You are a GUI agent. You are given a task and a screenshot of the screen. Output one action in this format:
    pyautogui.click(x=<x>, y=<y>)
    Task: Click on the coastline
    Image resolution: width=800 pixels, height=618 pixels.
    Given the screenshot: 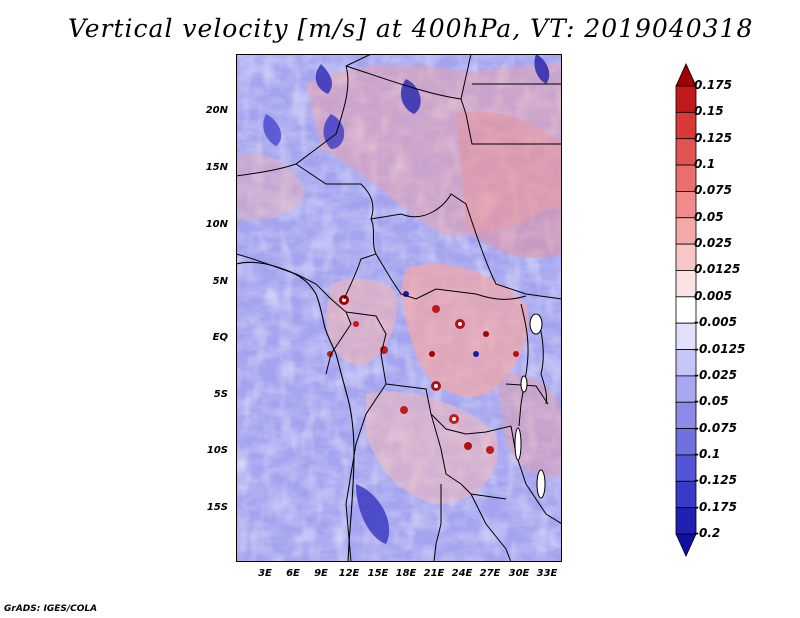 What is the action you would take?
    pyautogui.click(x=295, y=411)
    